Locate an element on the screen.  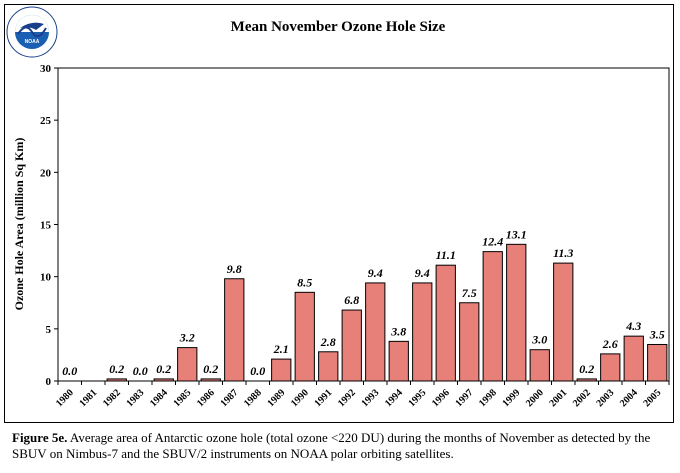
y-tick-label: 10 is located at coordinates (46, 278).